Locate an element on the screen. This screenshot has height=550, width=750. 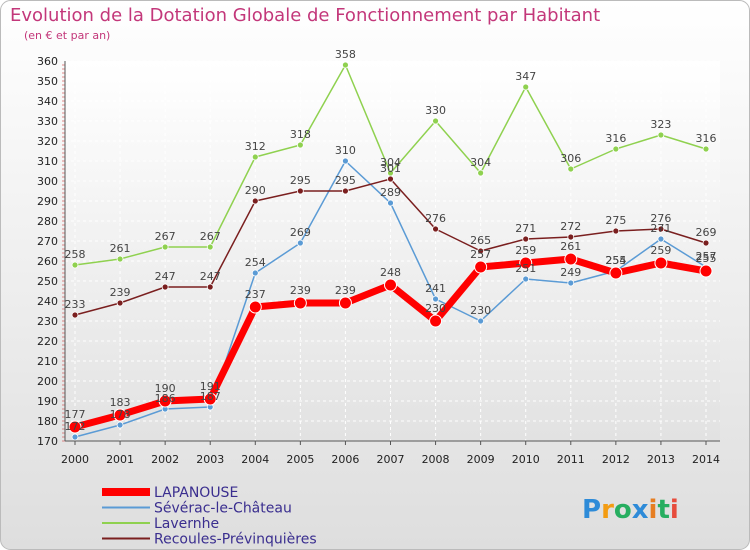
legend-label: Sévérac-le-Château is located at coordinates (223, 509).